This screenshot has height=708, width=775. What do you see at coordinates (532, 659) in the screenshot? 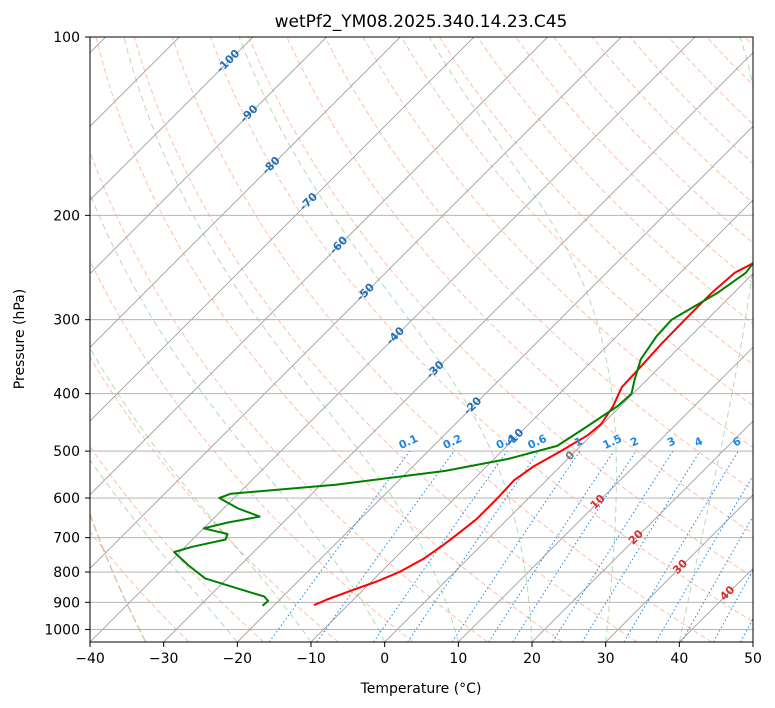
I see `x-tick-label: 20` at bounding box center [532, 659].